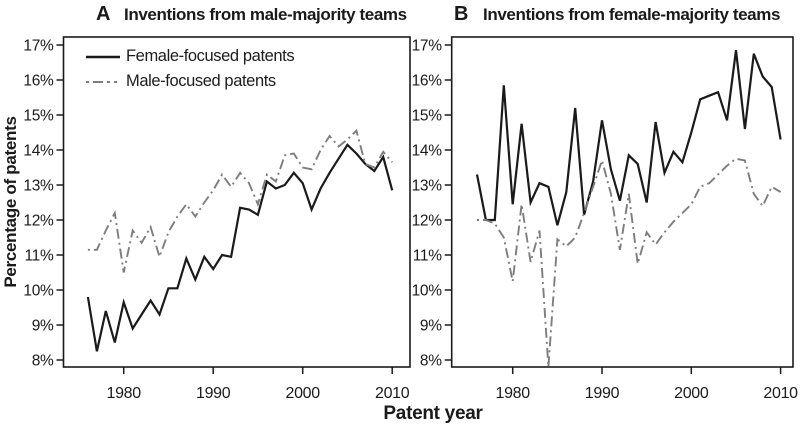  I want to click on panel-b-ytick-label: 16%, so click(427, 81).